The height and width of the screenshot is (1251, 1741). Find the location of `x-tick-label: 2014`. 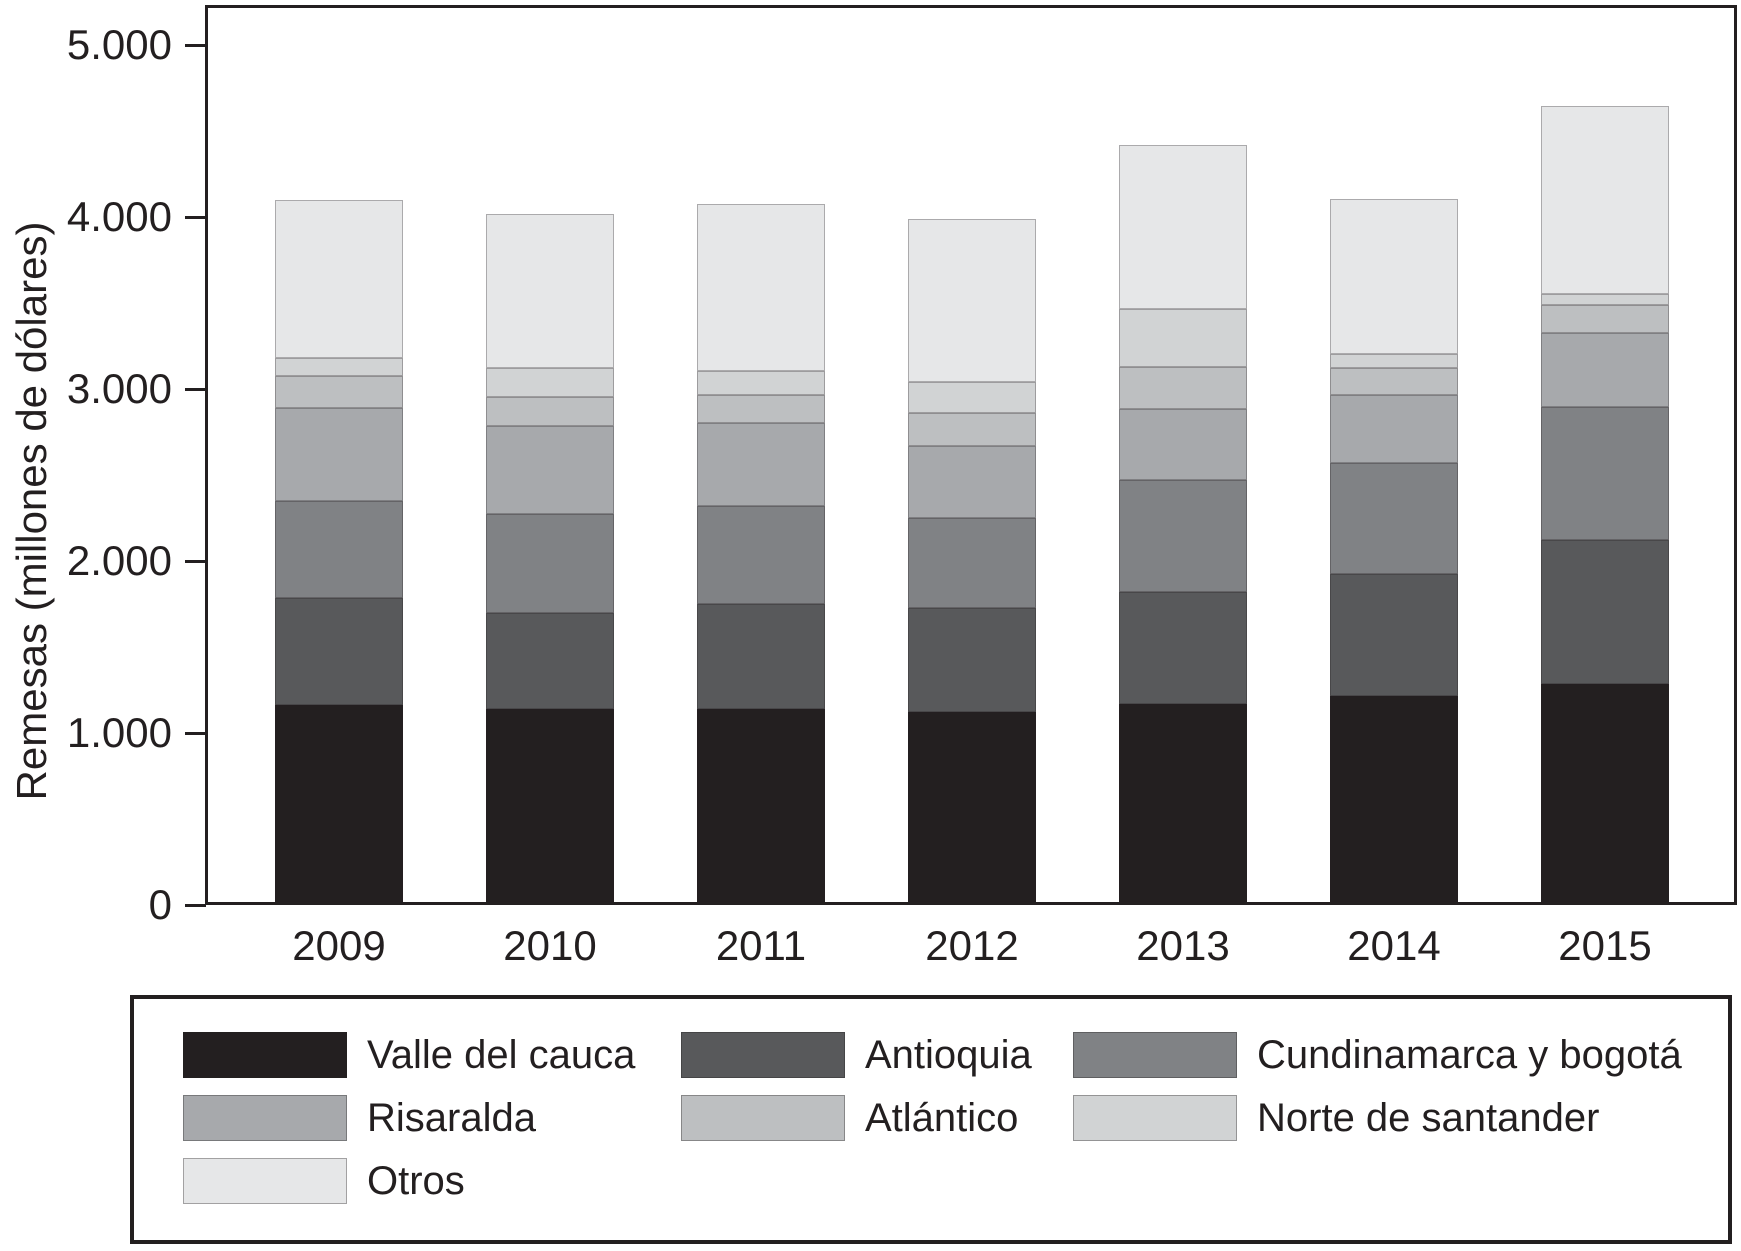

x-tick-label: 2014 is located at coordinates (1394, 945).